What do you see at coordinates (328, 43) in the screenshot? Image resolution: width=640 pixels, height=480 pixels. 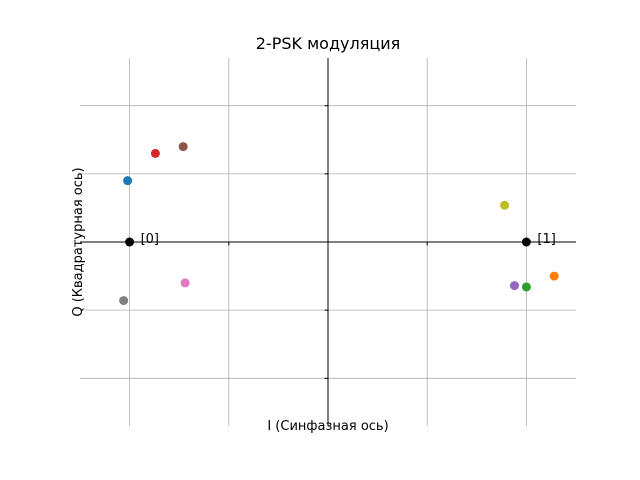 I see `chart-title: 2-PSK модуляция` at bounding box center [328, 43].